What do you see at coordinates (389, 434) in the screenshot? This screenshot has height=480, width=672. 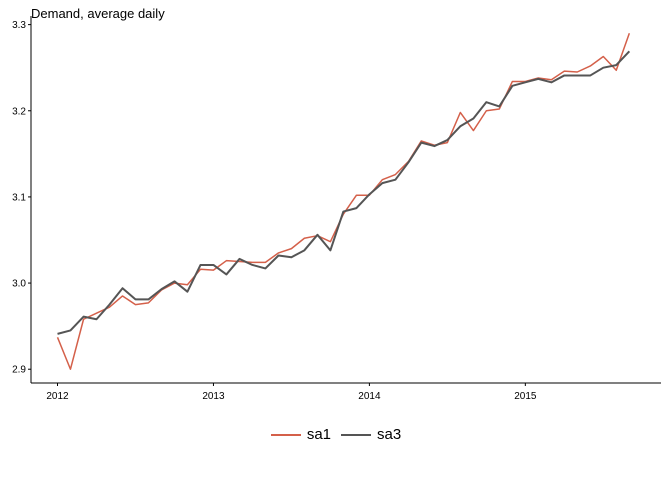 I see `legend-label-sa3: sa3` at bounding box center [389, 434].